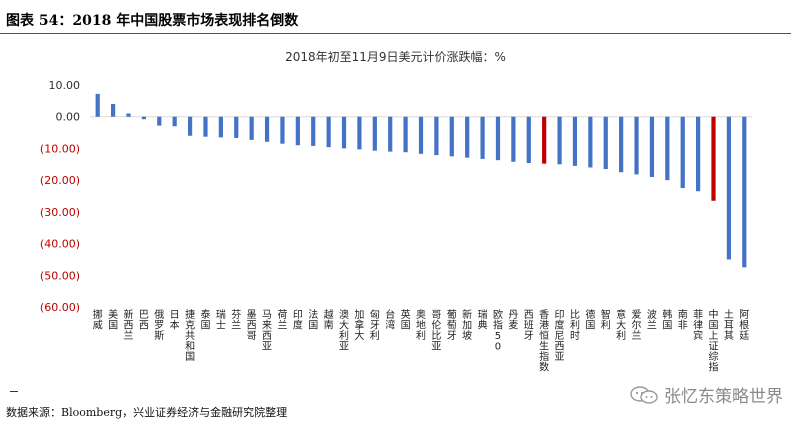 Image resolution: width=791 pixels, height=427 pixels. What do you see at coordinates (159, 325) in the screenshot?
I see `x-tick-label: 俄罗斯` at bounding box center [159, 325].